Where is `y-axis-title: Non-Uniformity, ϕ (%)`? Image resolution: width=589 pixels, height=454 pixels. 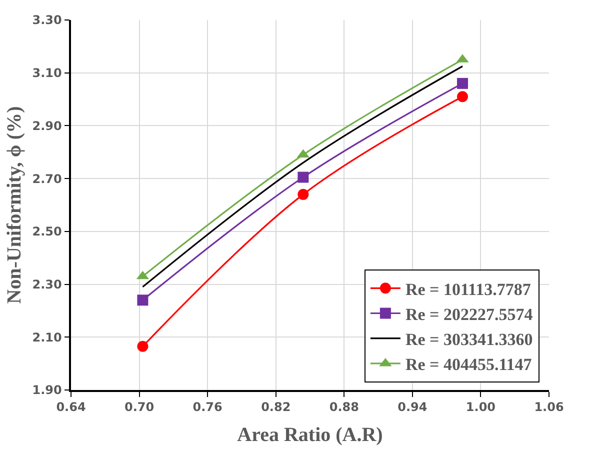
y-axis-title: Non-Uniformity, ϕ (%) is located at coordinates (15, 205).